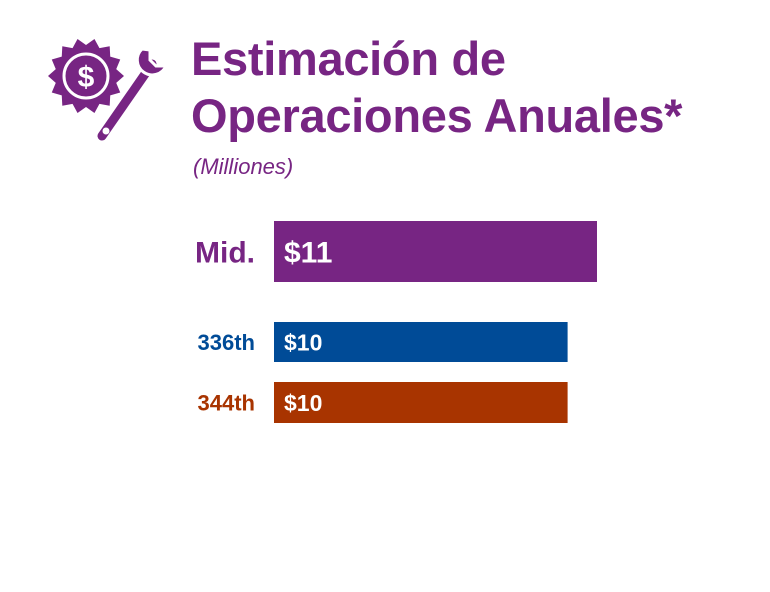  What do you see at coordinates (303, 342) in the screenshot?
I see `value-label-336th: $10` at bounding box center [303, 342].